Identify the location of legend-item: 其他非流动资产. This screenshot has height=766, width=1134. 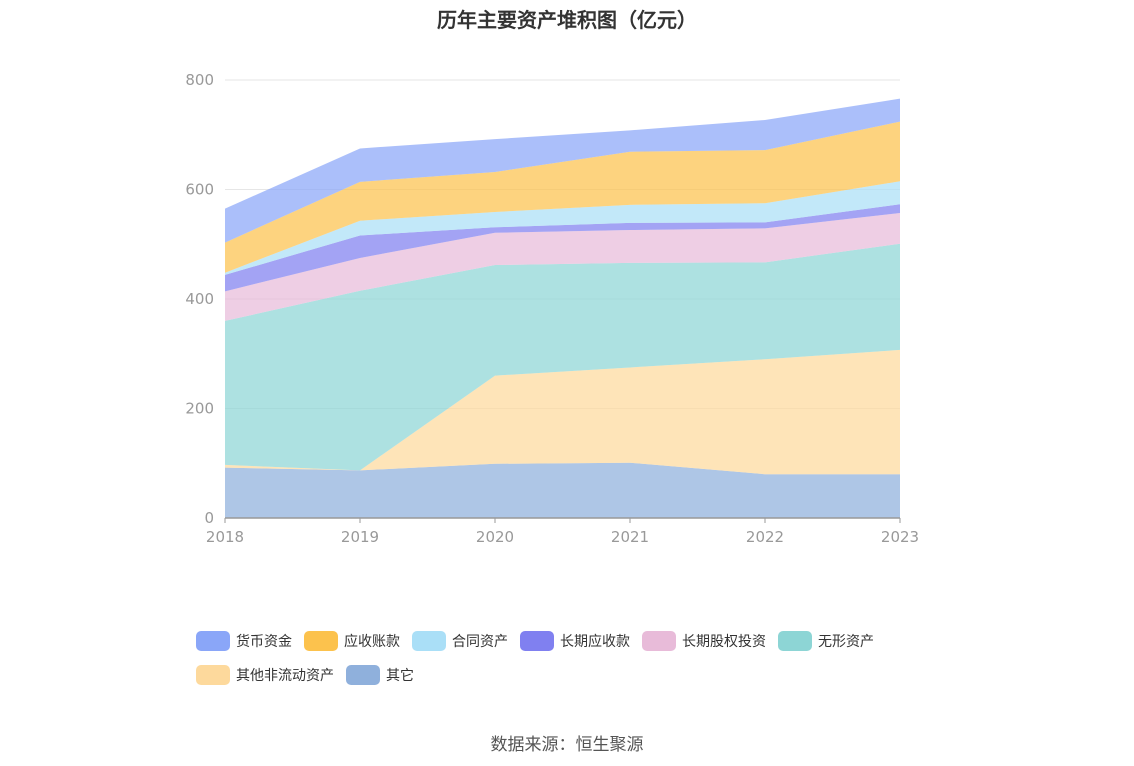
(265, 675).